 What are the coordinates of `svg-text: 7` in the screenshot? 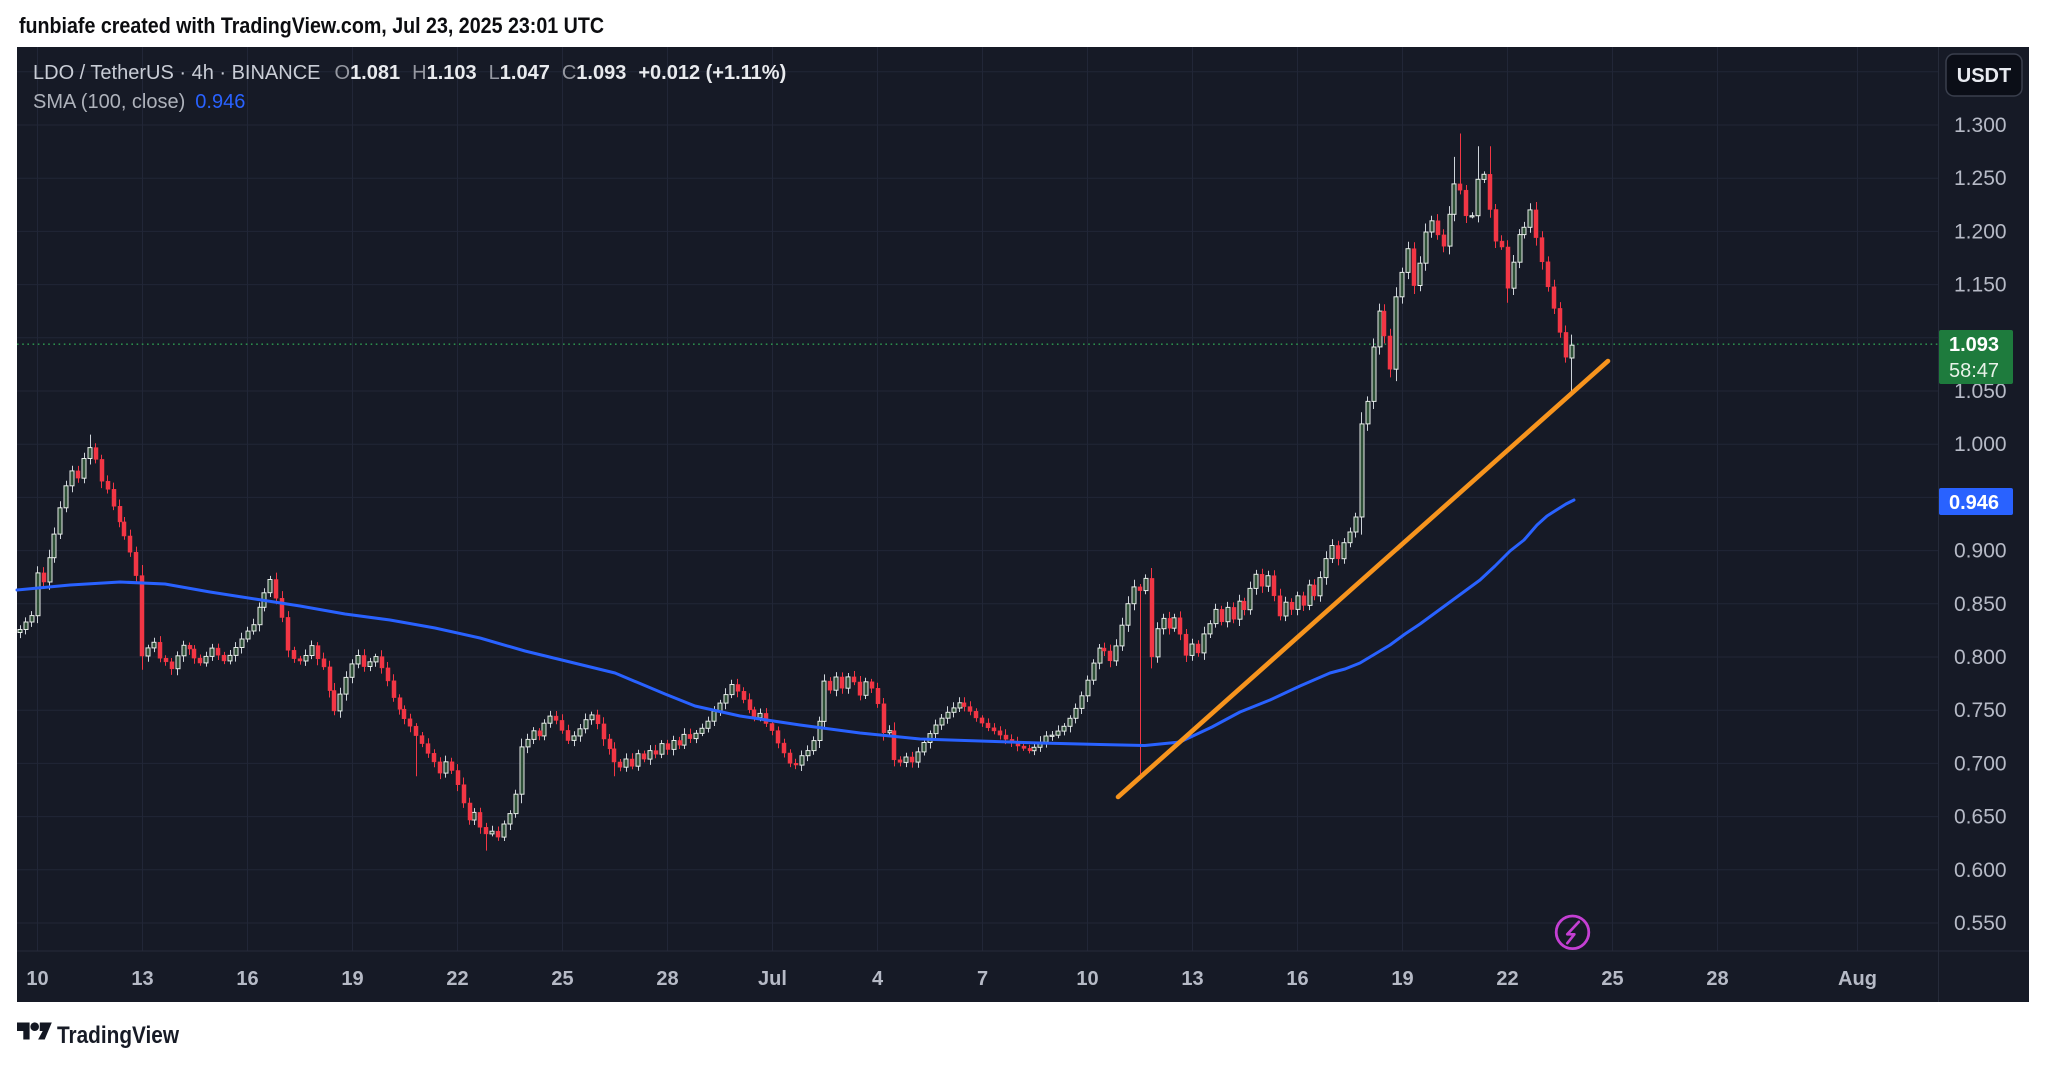 It's located at (982, 979).